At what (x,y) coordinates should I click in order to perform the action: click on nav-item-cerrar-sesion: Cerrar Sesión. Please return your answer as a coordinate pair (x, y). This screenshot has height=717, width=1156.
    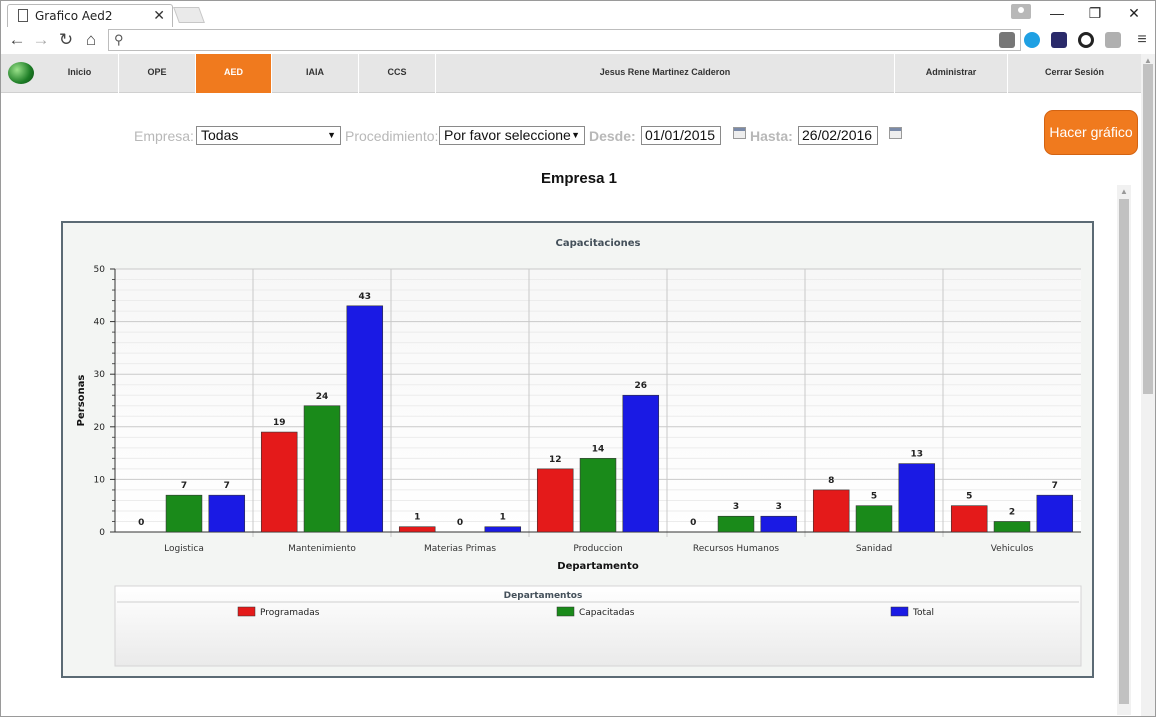
    Looking at the image, I should click on (1074, 72).